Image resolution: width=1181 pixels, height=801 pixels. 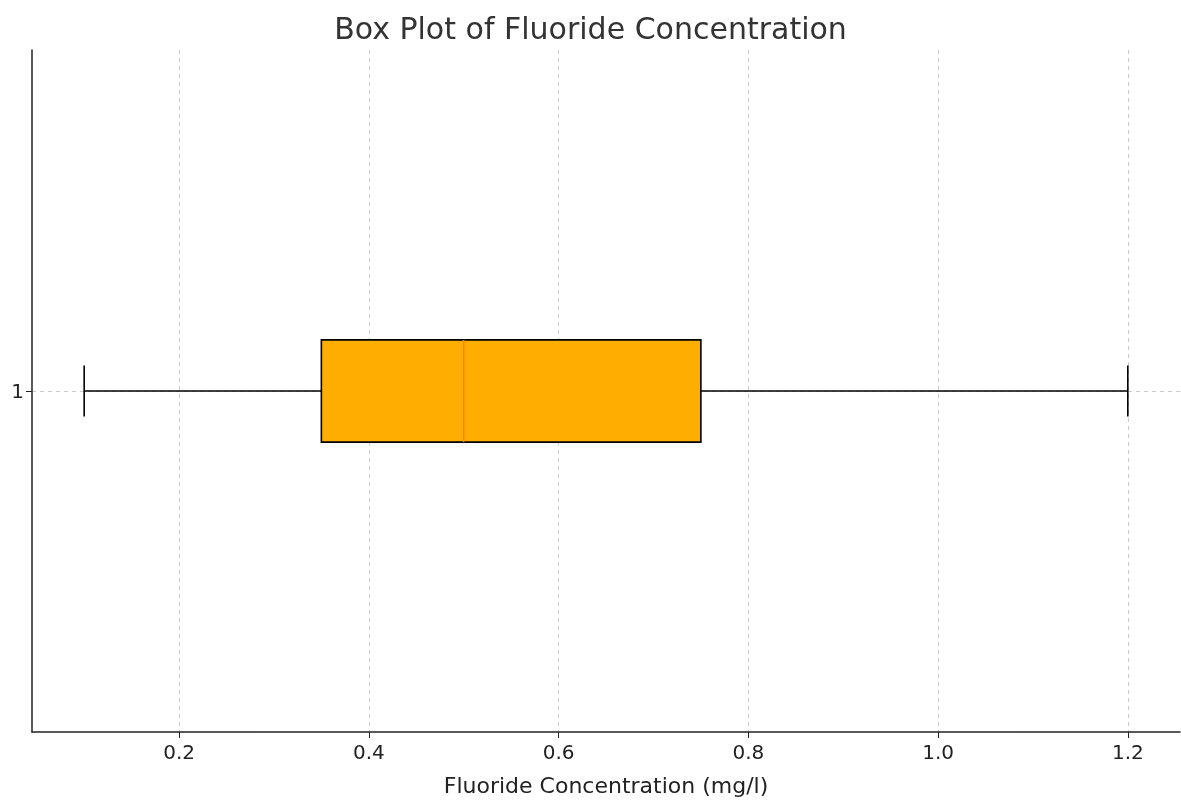 I want to click on x-tick-label: 0.6, so click(x=558, y=752).